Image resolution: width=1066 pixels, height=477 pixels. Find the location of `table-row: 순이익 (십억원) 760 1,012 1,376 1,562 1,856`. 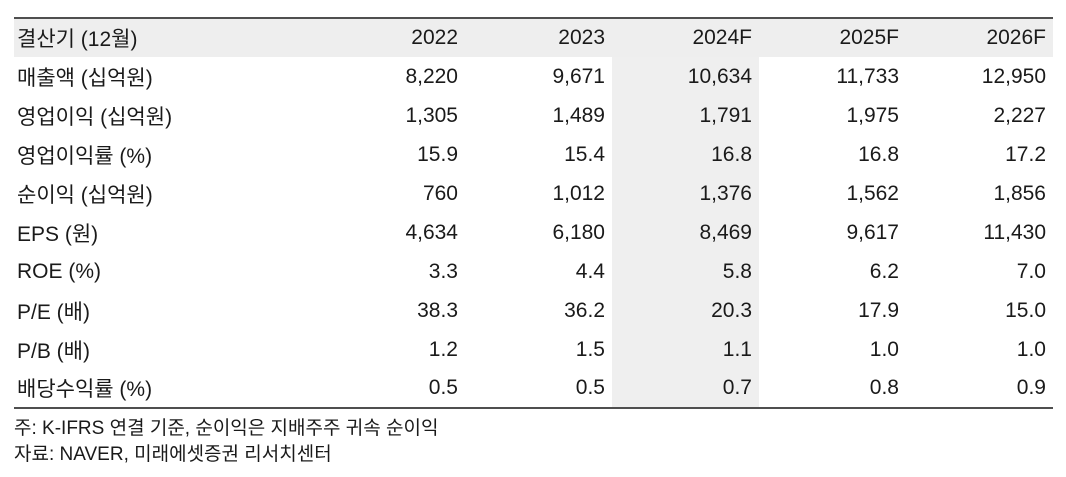

table-row: 순이익 (십억원) 760 1,012 1,376 1,562 1,856 is located at coordinates (533, 193).